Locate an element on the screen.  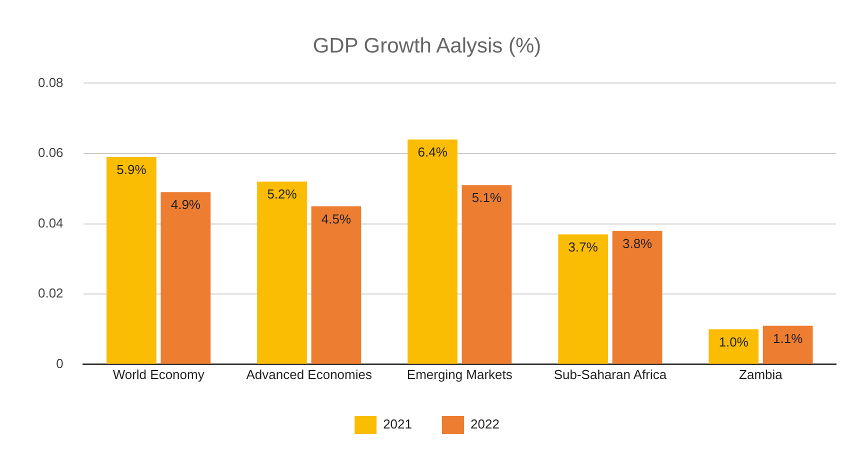
y-tick-label: 0 is located at coordinates (60, 363).